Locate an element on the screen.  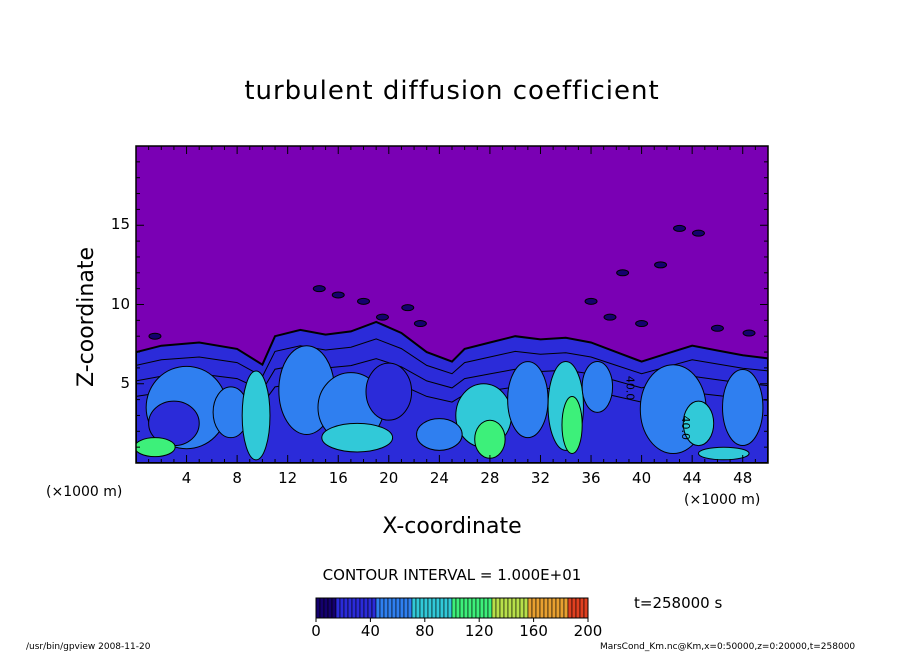
y-tick-label: 15 is located at coordinates (120, 224).